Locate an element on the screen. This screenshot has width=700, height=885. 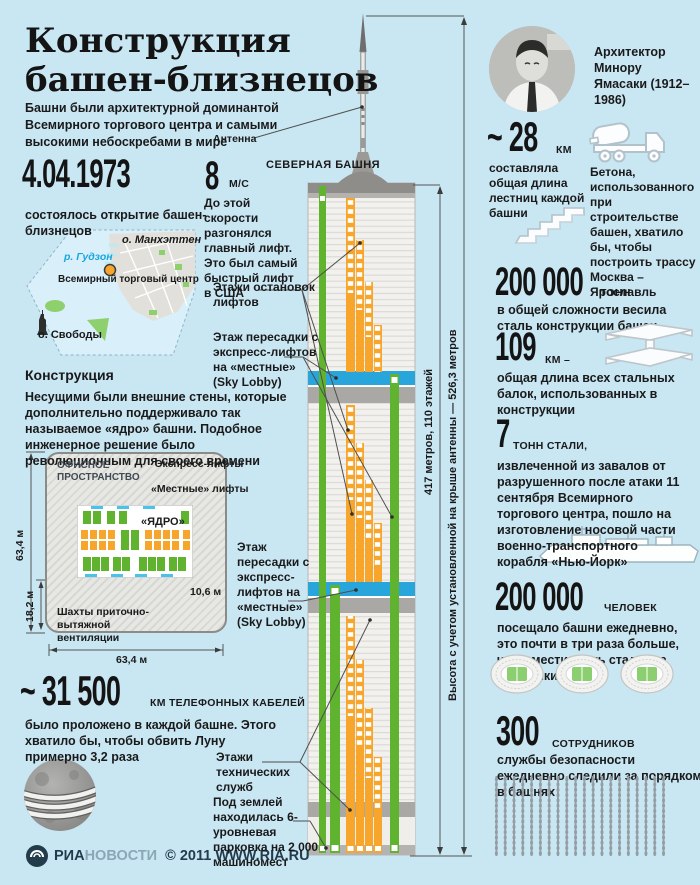
label-elevator-stops: Этажи остановок лифтов is located at coordinates (264, 294).